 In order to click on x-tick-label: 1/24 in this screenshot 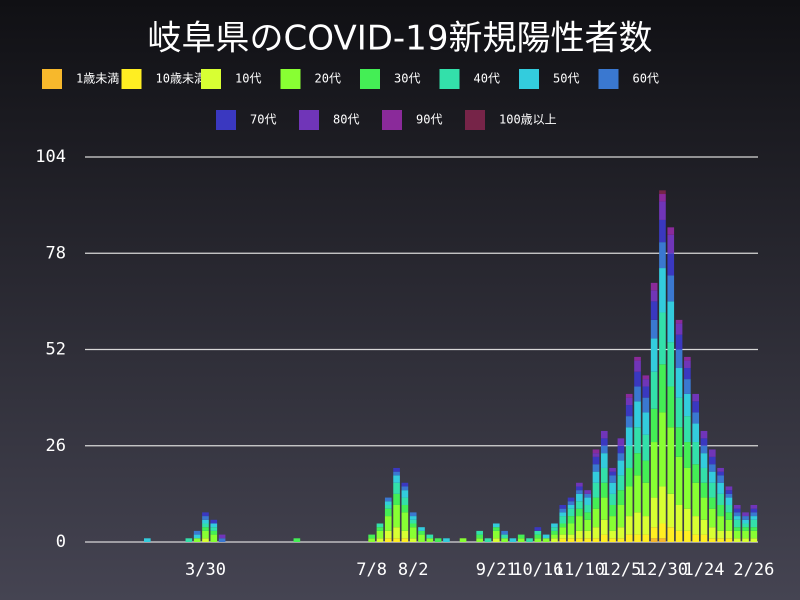, I will do `click(704, 570)`.